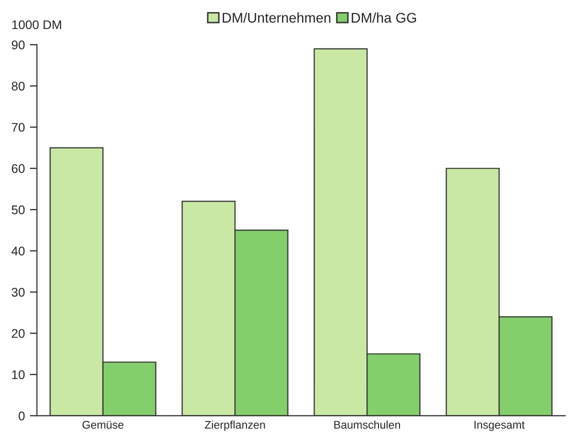 This screenshot has height=447, width=568. Describe the element at coordinates (18, 251) in the screenshot. I see `y-tick-label: 40` at that location.